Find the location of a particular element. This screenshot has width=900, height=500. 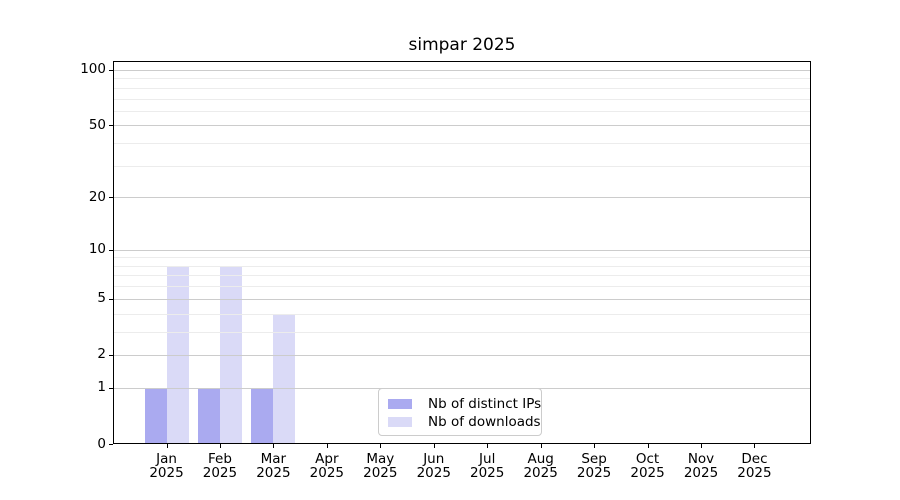

x-tick-month: Dec is located at coordinates (754, 459).